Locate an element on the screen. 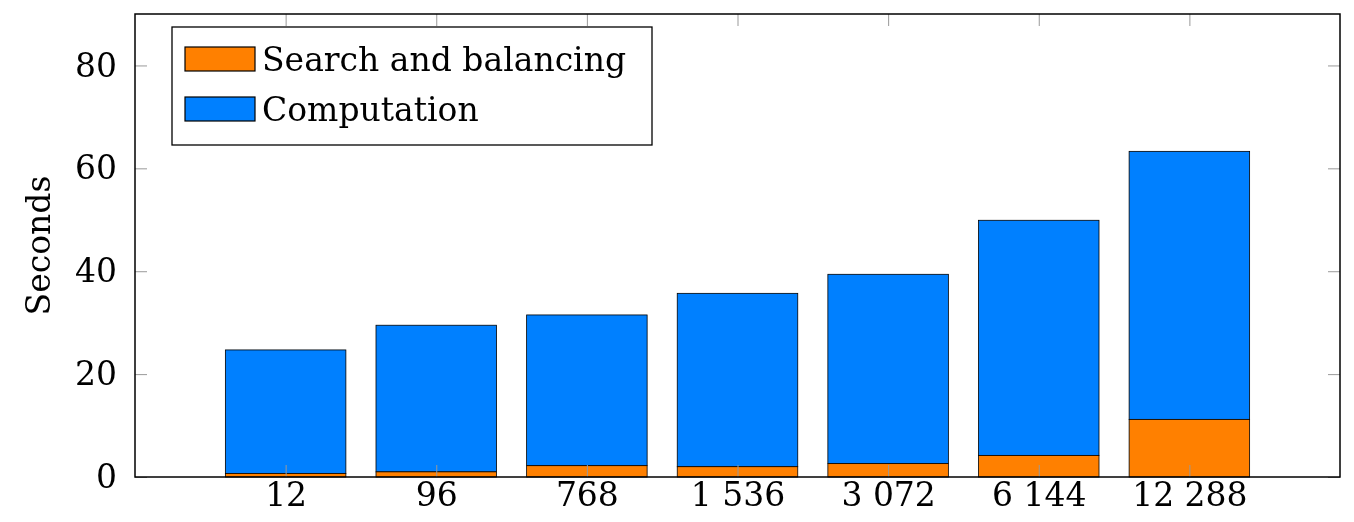  y-axis-title: Seconds is located at coordinates (38, 245).